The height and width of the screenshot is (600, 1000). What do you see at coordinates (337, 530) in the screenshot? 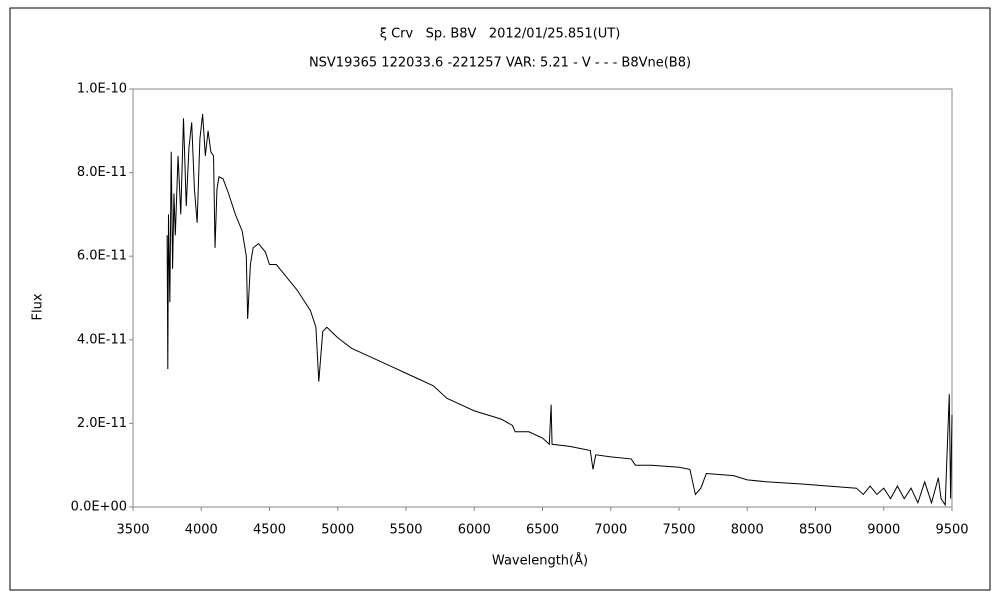
I see `x-tick-label: 5000` at bounding box center [337, 530].